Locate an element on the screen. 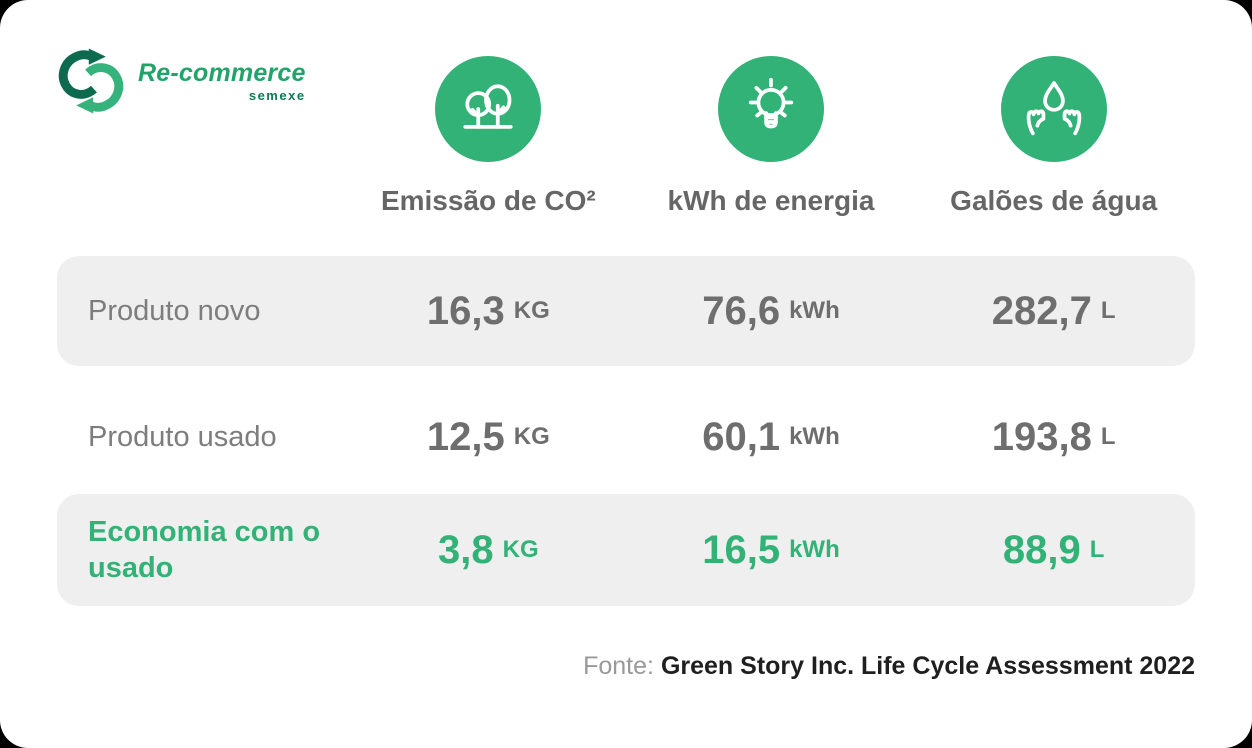 This screenshot has width=1252, height=748. column-icons-row is located at coordinates (626, 109).